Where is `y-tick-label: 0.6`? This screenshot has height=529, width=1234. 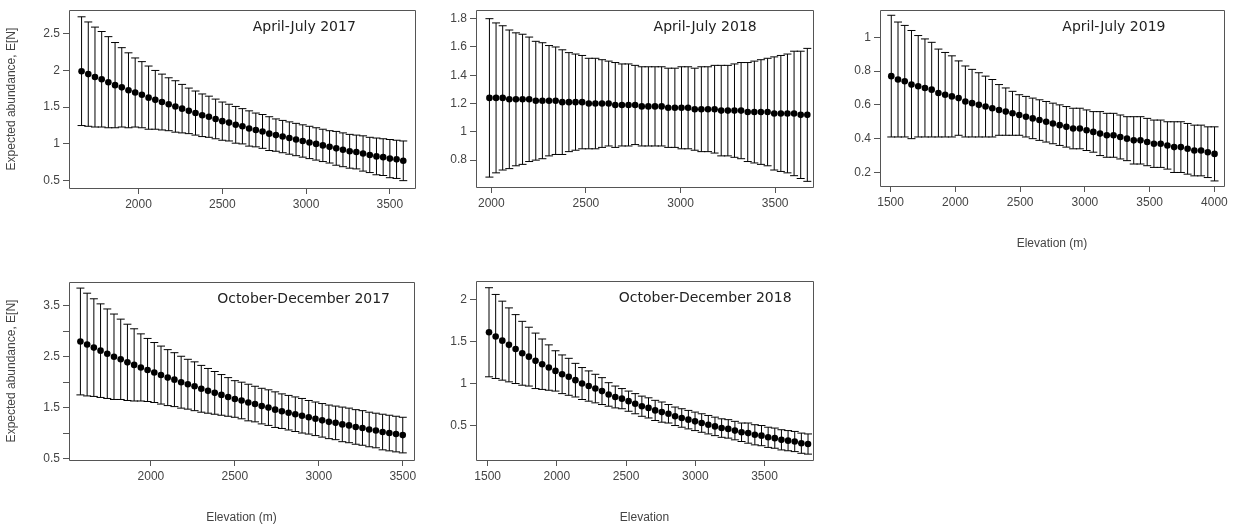 y-tick-label: 0.6 is located at coordinates (863, 104).